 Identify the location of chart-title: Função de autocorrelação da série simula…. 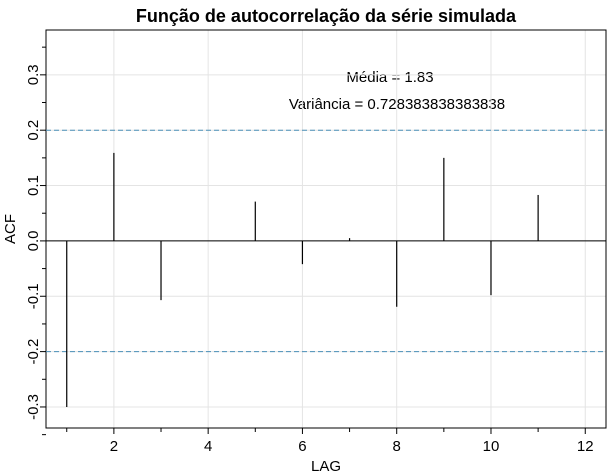
(326, 16).